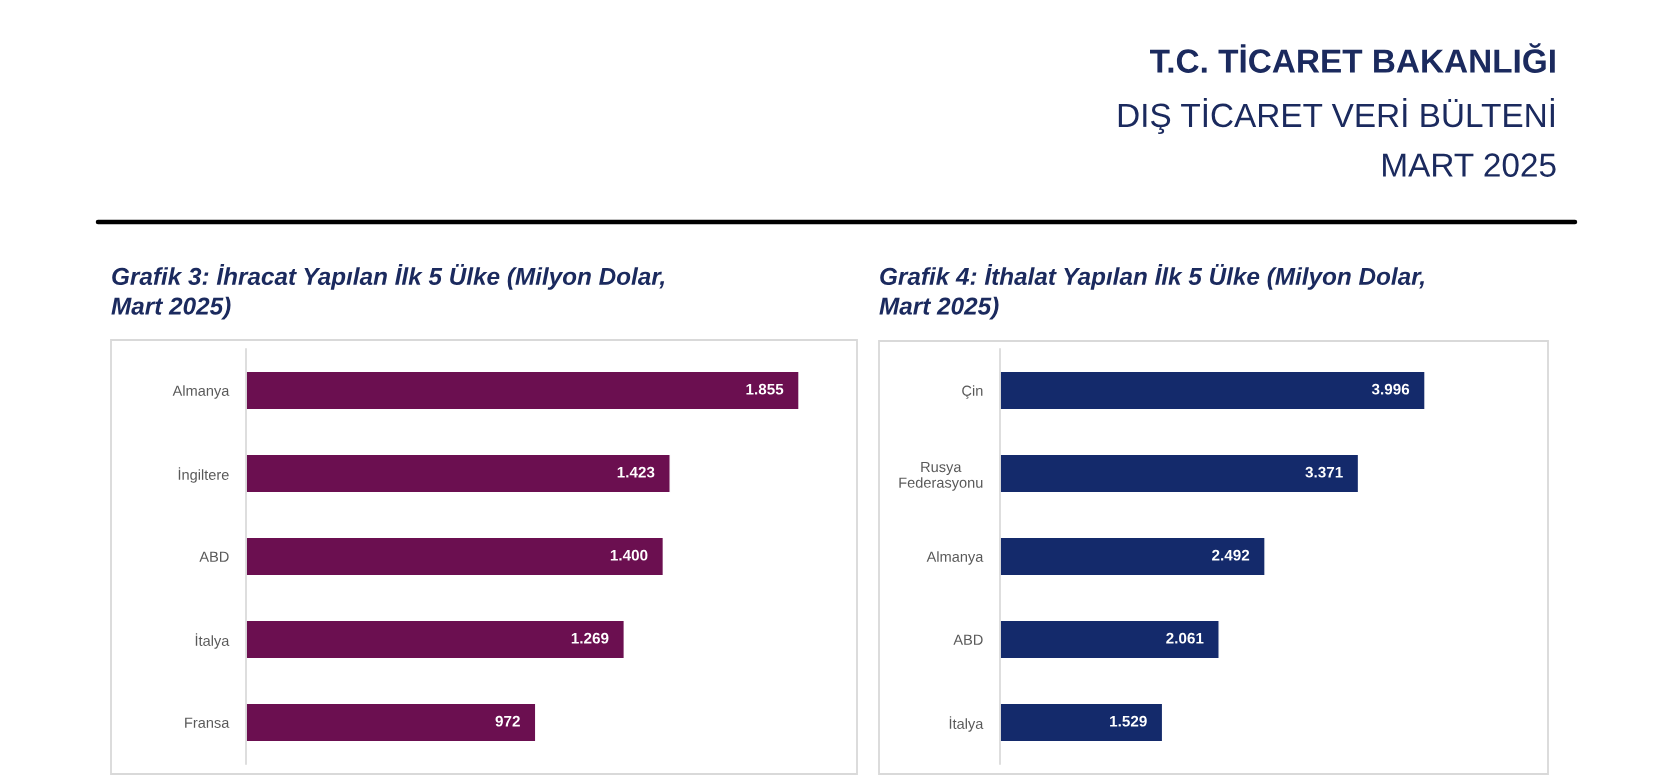 Image resolution: width=1654 pixels, height=784 pixels. Describe the element at coordinates (1231, 555) in the screenshot. I see `data-label: 2.492` at that location.